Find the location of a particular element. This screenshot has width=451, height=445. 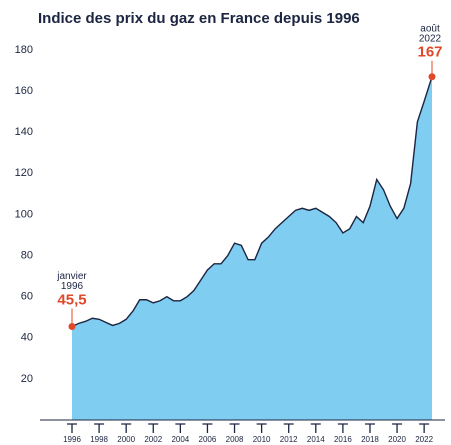

y-tick-label: 160 is located at coordinates (24, 91).